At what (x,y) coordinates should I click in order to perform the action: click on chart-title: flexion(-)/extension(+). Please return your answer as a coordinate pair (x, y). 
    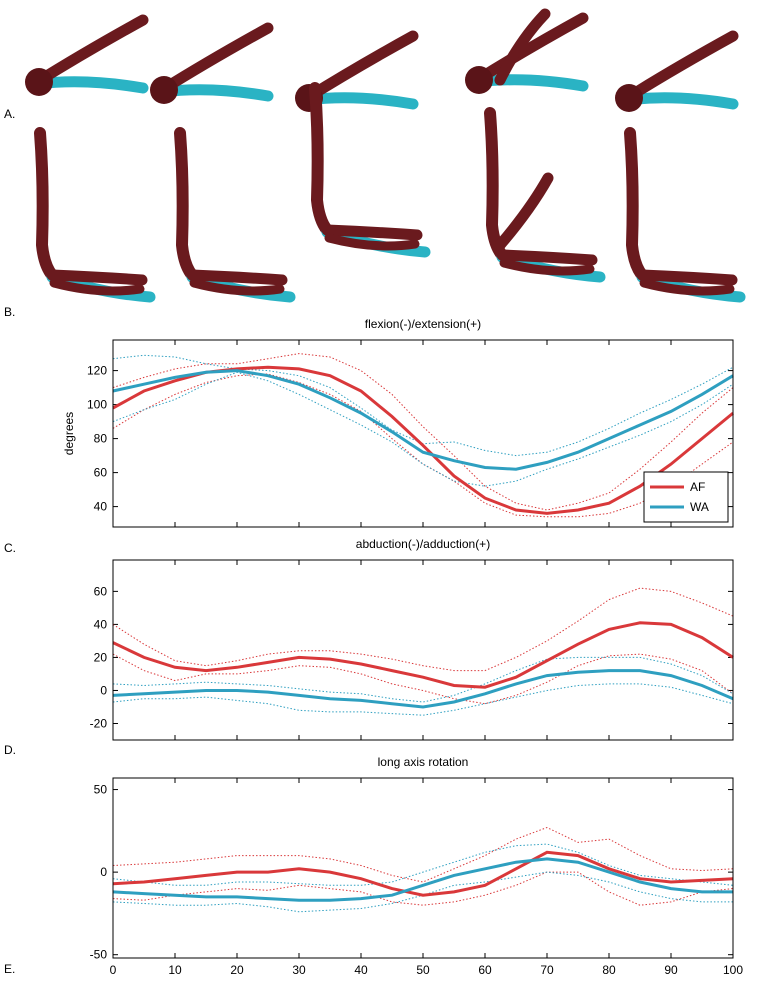
    Looking at the image, I should click on (423, 324).